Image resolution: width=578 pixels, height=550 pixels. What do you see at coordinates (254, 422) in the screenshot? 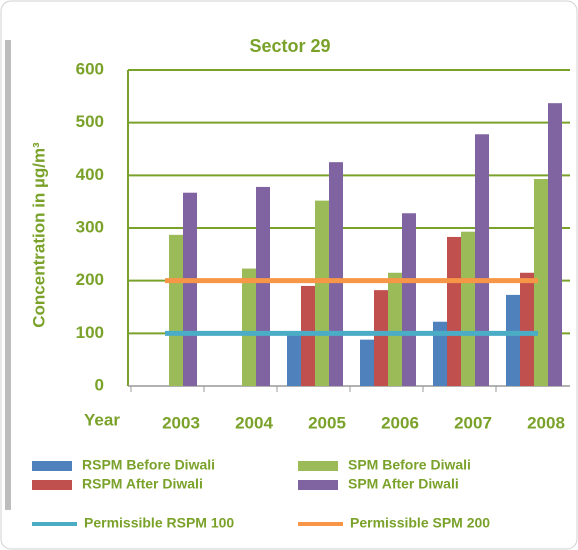
I see `x-tick-label: 2004` at bounding box center [254, 422].